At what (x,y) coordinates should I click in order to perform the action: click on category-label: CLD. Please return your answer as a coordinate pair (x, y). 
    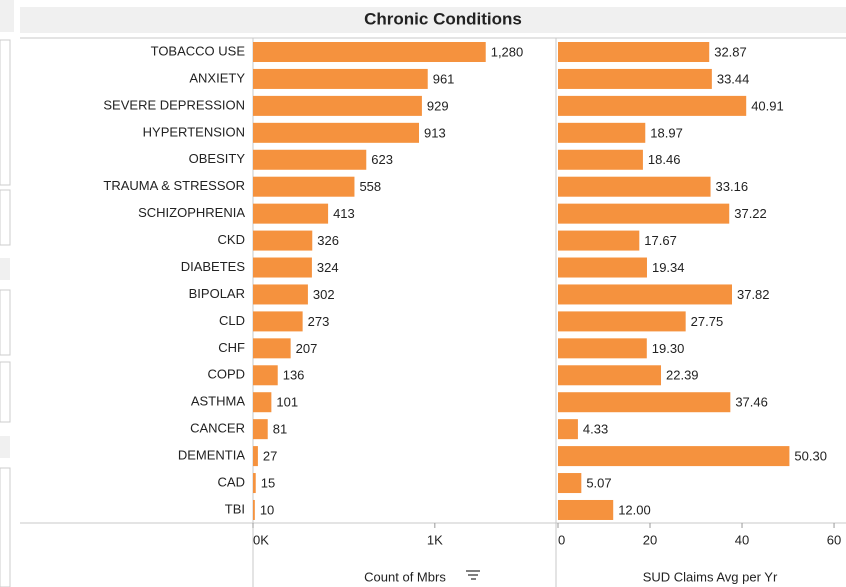
    Looking at the image, I should click on (232, 320).